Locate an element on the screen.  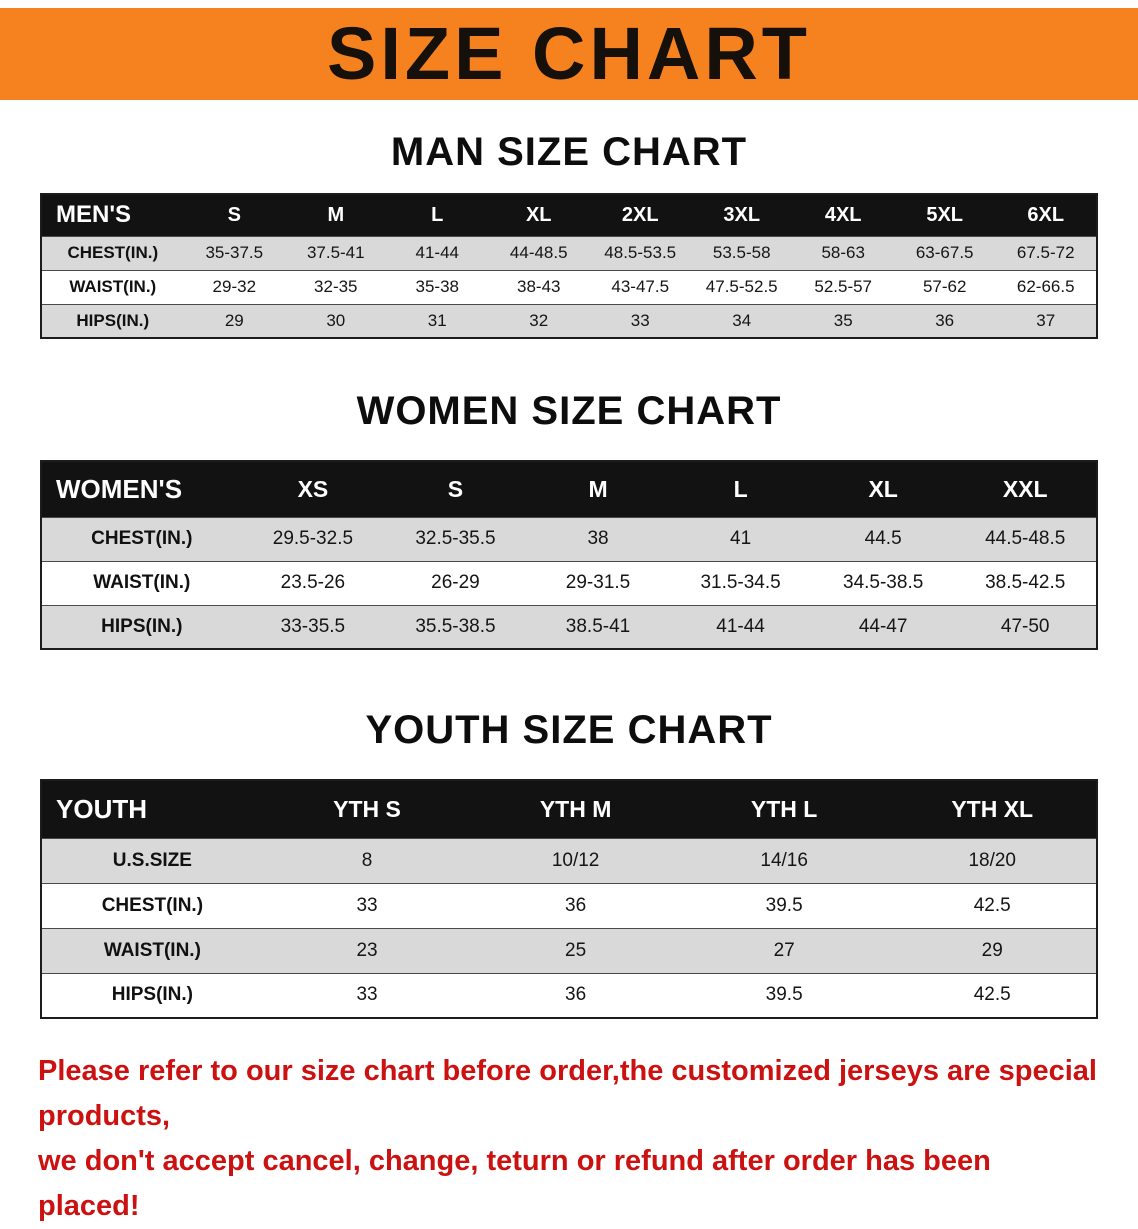
section-heading: YOUTH SIZE CHART is located at coordinates (569, 730).